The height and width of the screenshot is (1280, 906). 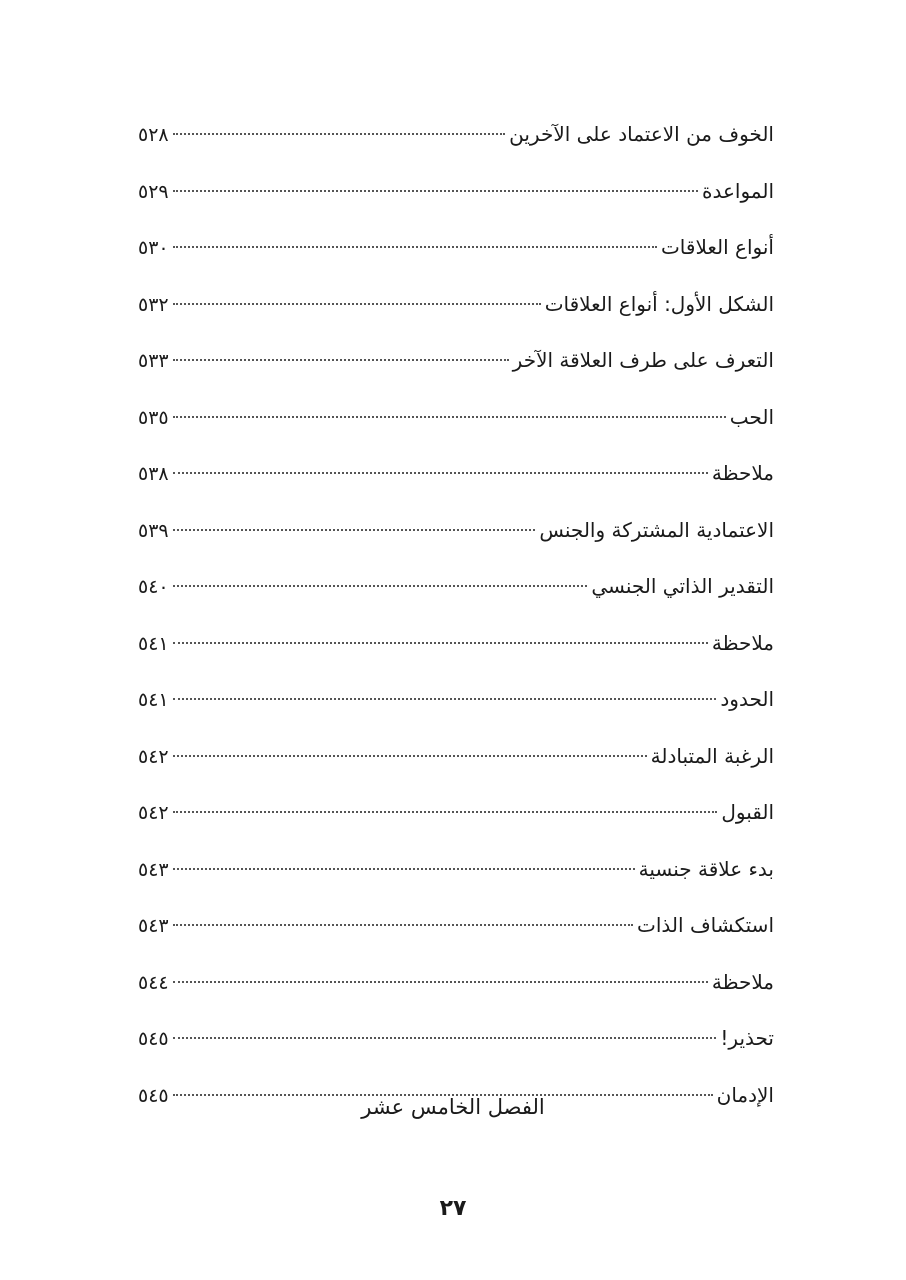 What do you see at coordinates (737, 190) in the screenshot?
I see `toc-entry-title: المواعدة` at bounding box center [737, 190].